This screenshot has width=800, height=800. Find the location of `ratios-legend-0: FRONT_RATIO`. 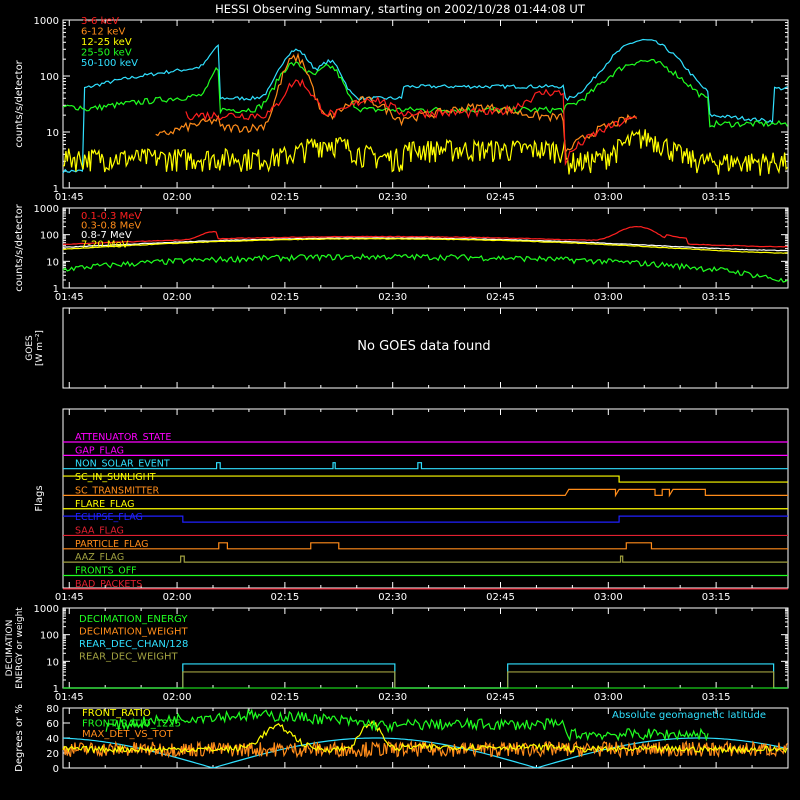

ratios-legend-0: FRONT_RATIO is located at coordinates (116, 713).